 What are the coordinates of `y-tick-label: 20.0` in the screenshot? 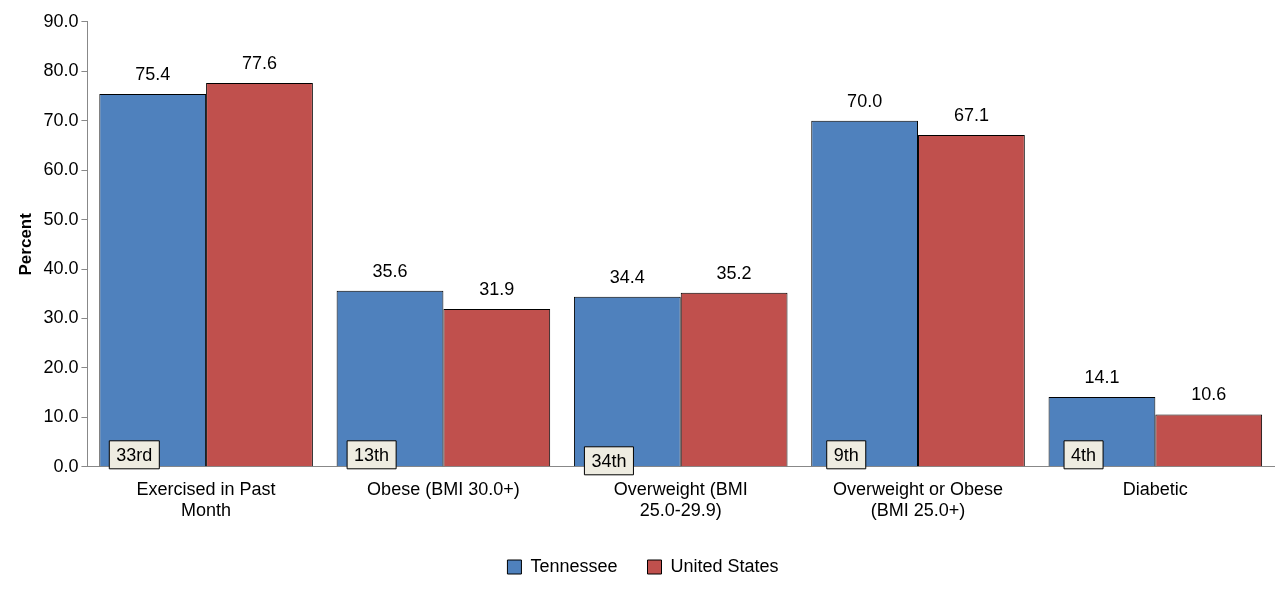 It's located at (61, 366).